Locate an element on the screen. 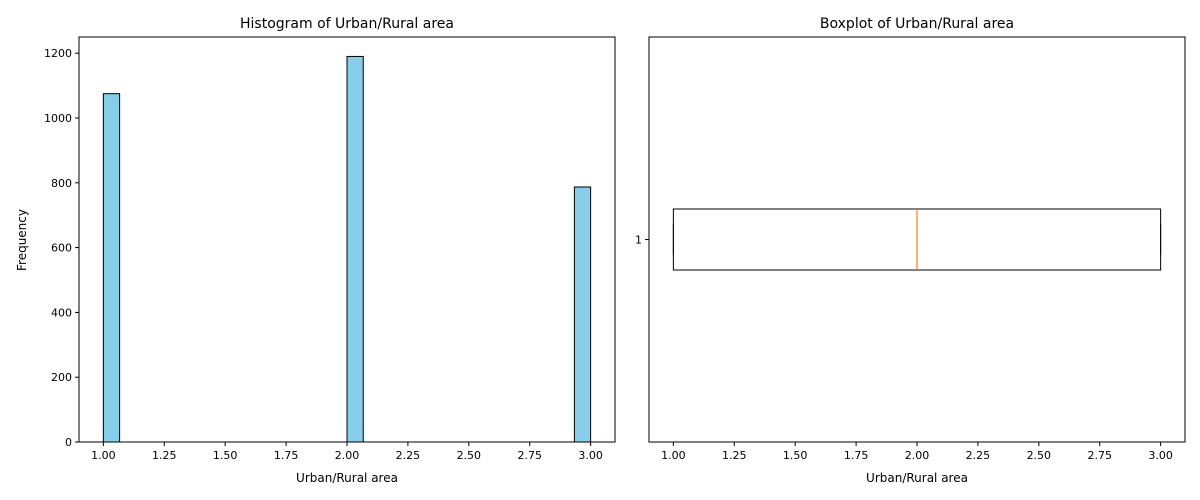  boxplot-x-label: Urban/Rural area is located at coordinates (917, 478).